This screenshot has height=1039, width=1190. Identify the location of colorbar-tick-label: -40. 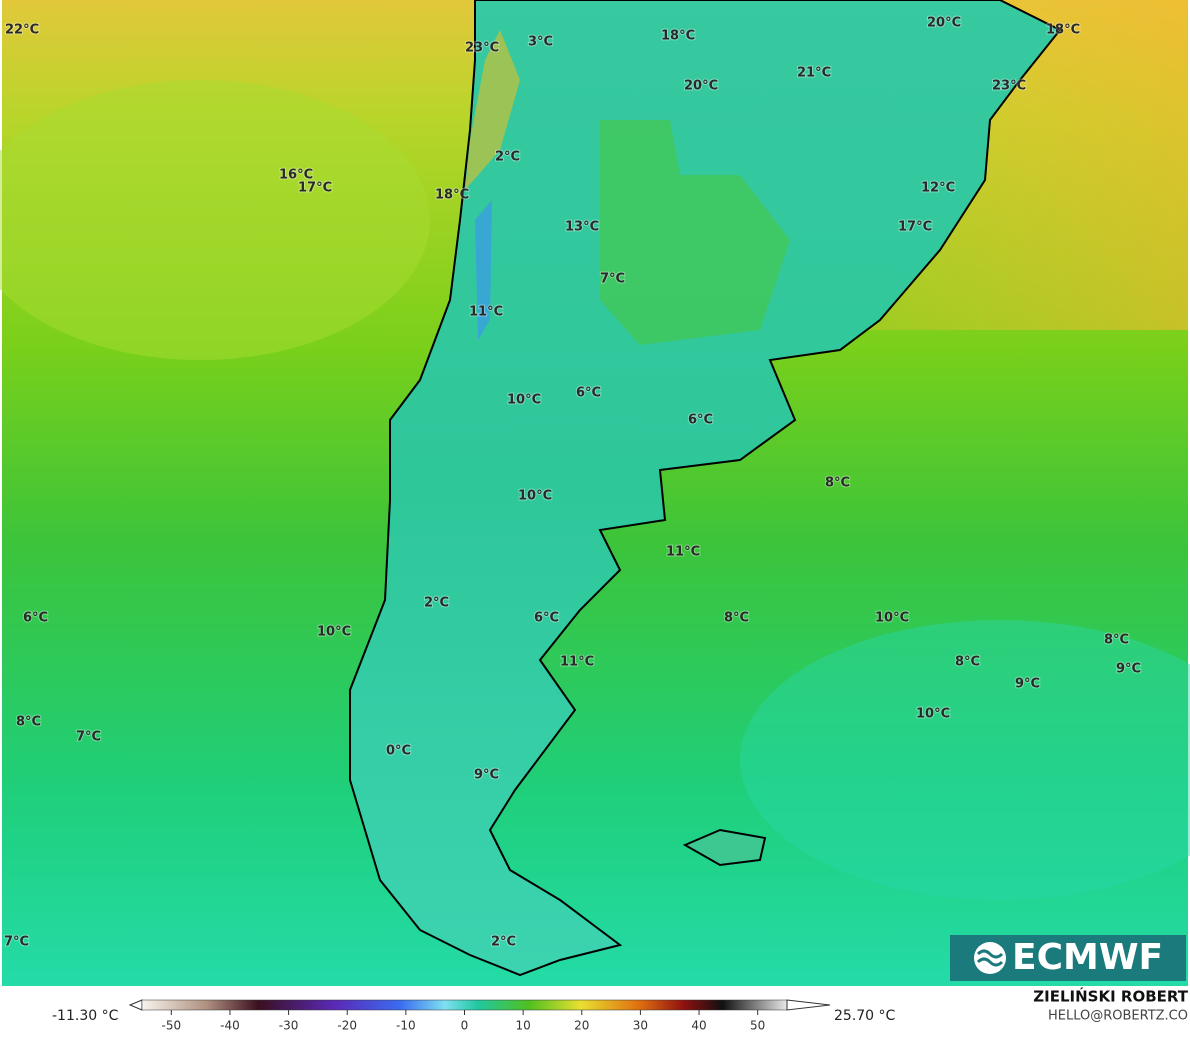
(230, 1026).